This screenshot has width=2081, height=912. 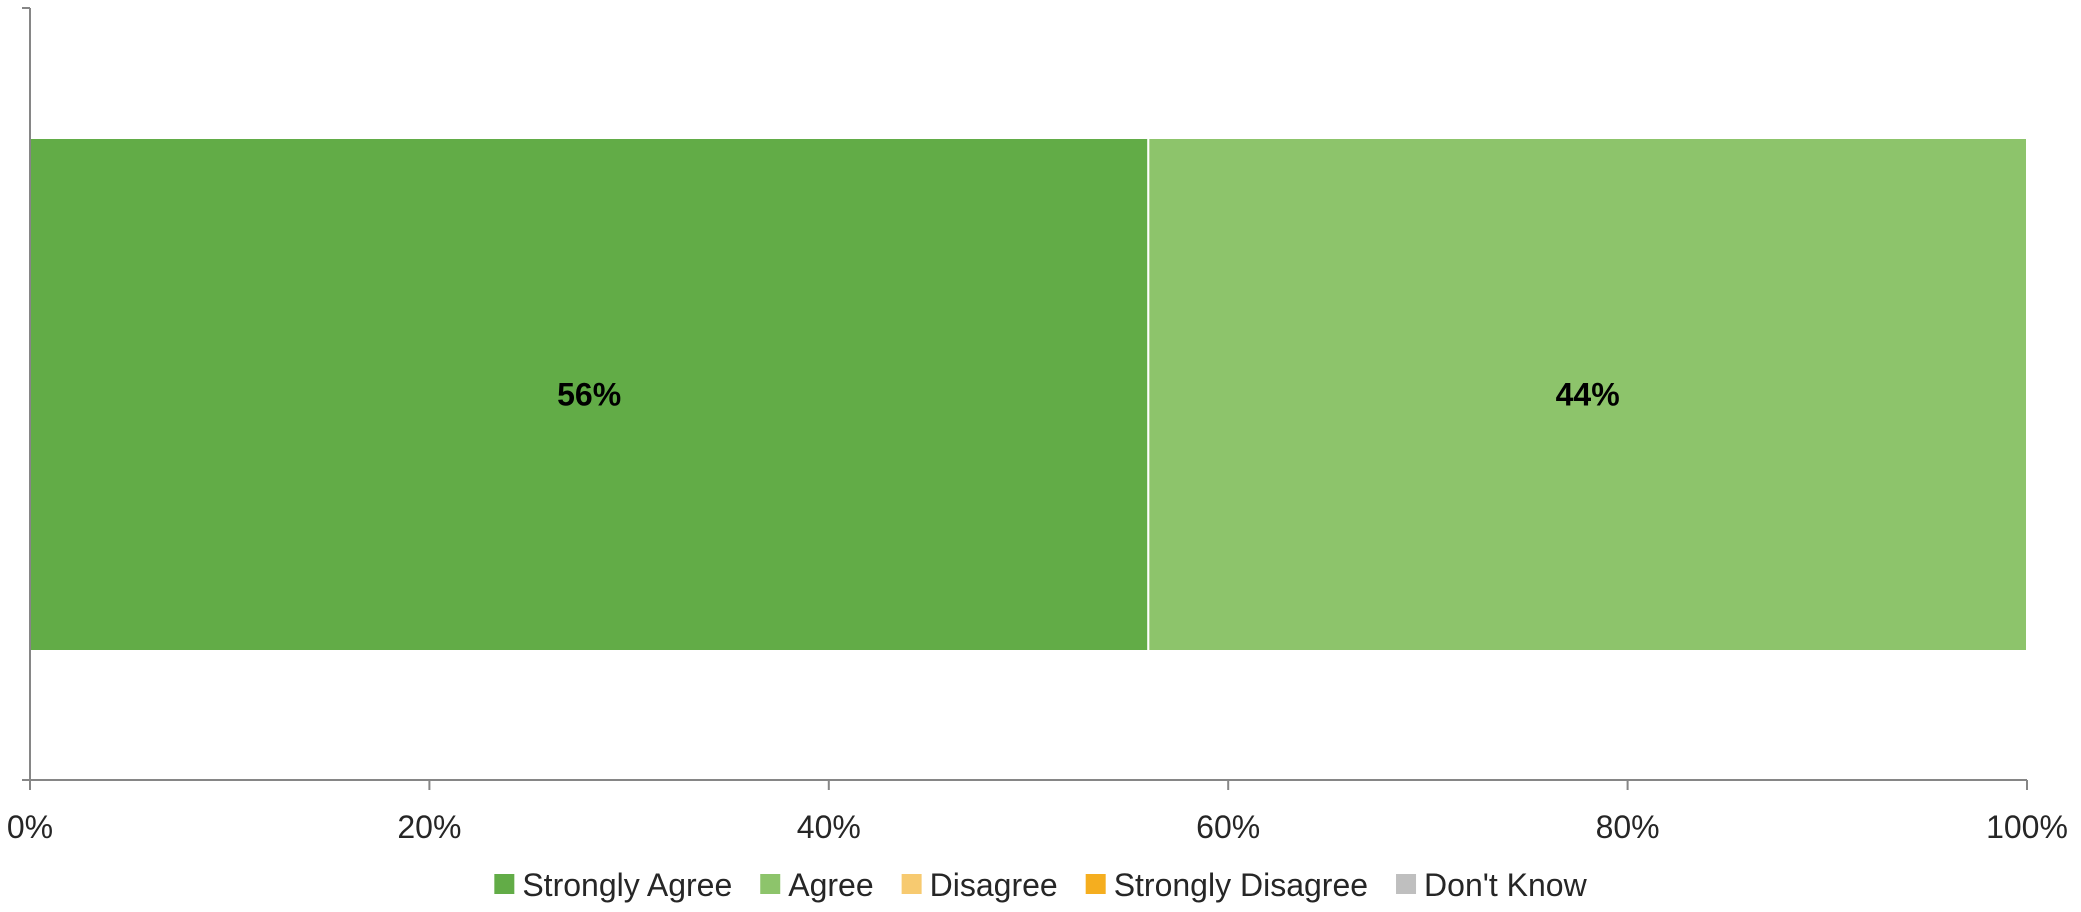 What do you see at coordinates (1095, 884) in the screenshot?
I see `legend-swatch-strongly-disagree` at bounding box center [1095, 884].